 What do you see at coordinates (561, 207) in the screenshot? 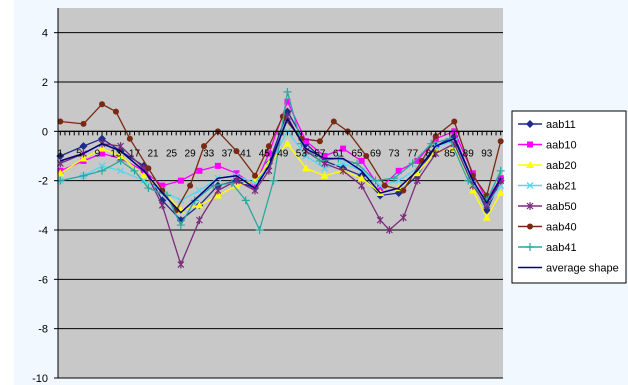
I see `legend-label: aab50` at bounding box center [561, 207].